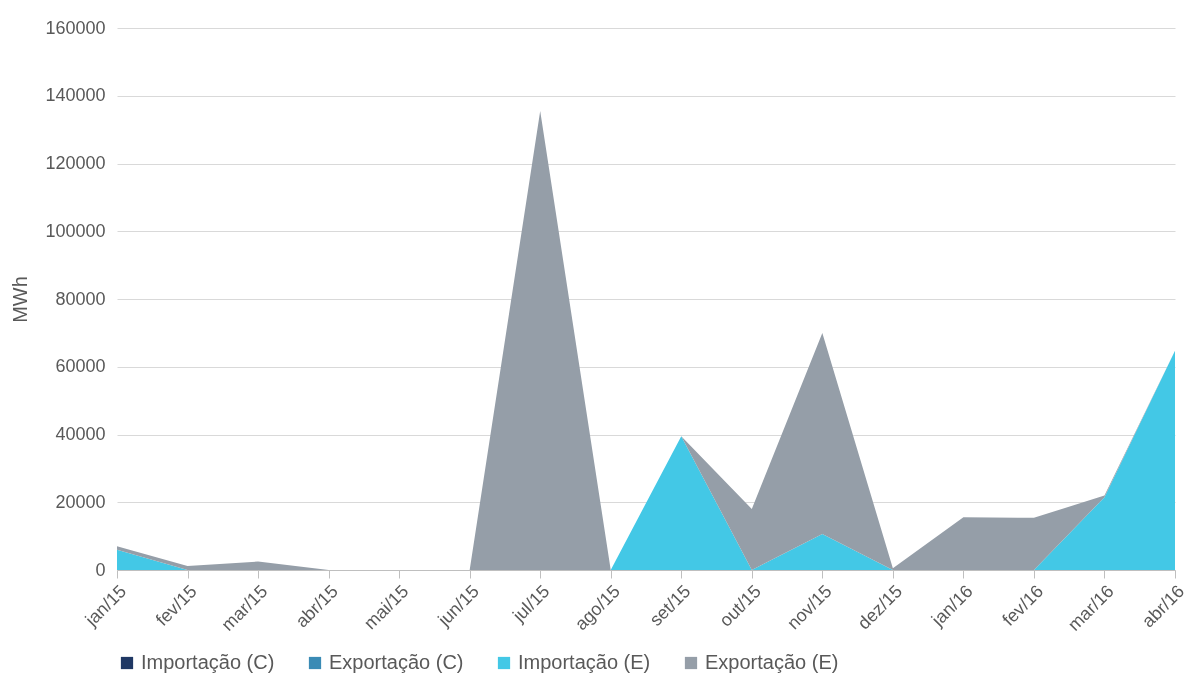 The image size is (1202, 698). Describe the element at coordinates (584, 662) in the screenshot. I see `legend-label: Importação (E)` at that location.